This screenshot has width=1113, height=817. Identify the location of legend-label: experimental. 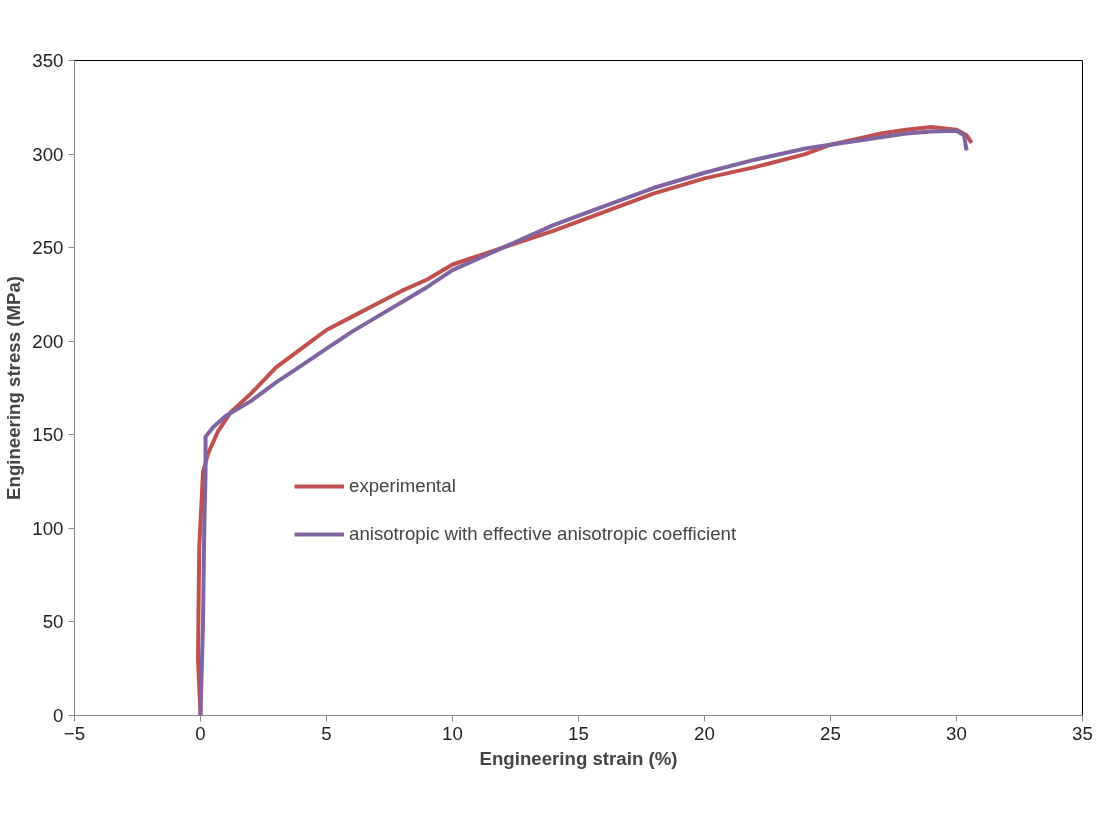
(402, 486).